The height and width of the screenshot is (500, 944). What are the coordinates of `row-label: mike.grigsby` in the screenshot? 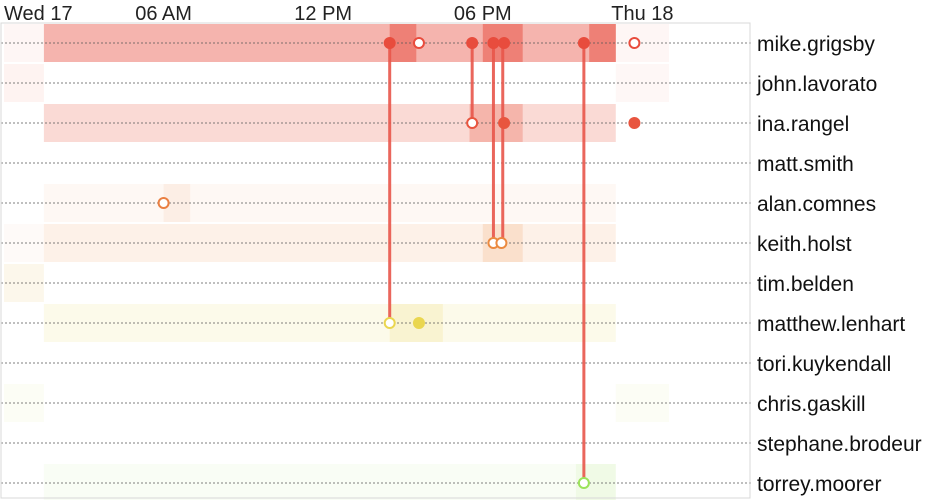 It's located at (816, 44).